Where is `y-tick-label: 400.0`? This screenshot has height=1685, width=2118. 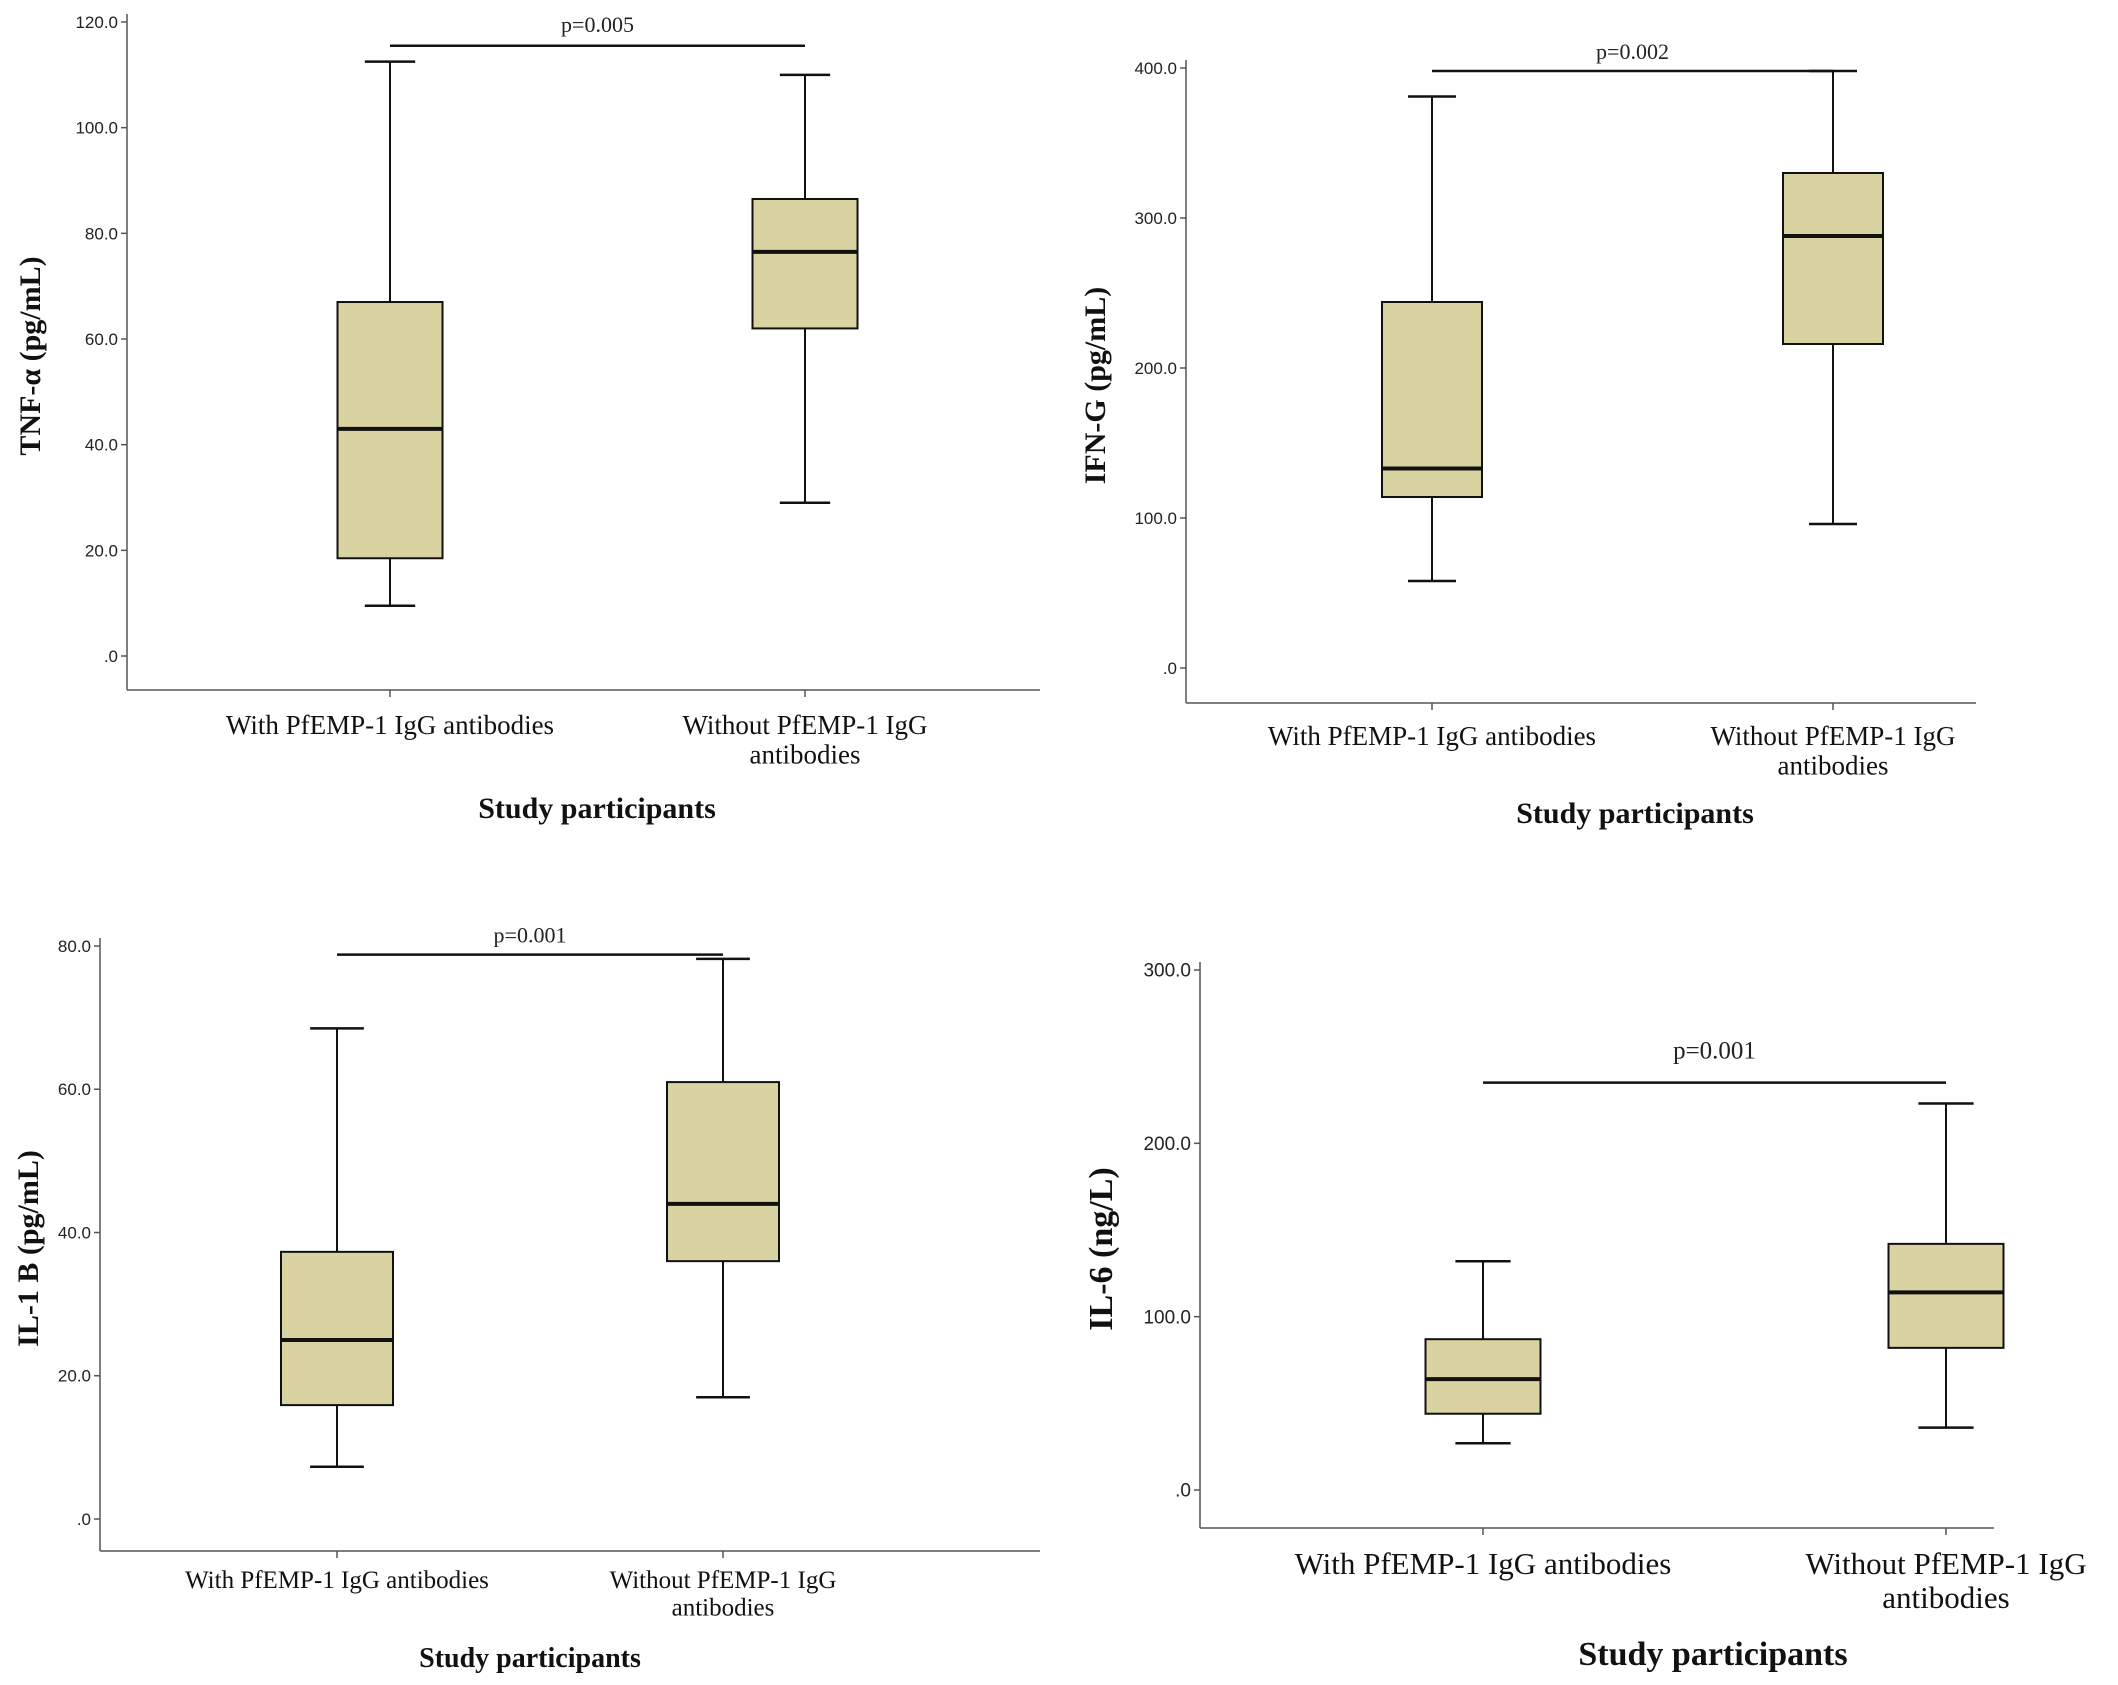
y-tick-label: 400.0 is located at coordinates (1155, 68).